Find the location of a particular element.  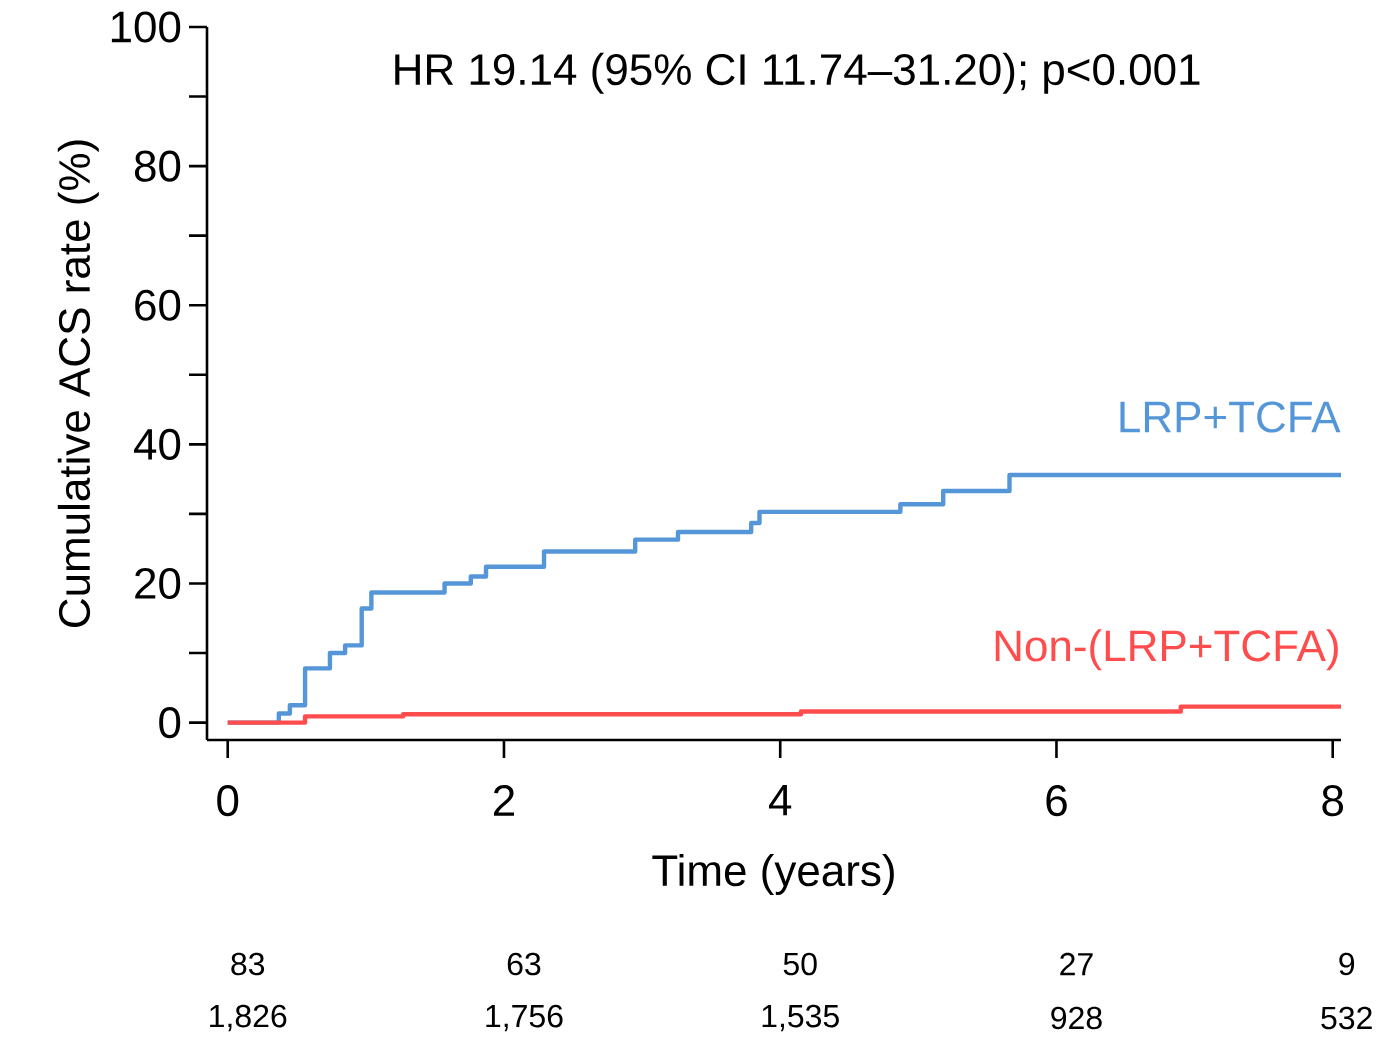

x-tick-label: 4 is located at coordinates (780, 800).